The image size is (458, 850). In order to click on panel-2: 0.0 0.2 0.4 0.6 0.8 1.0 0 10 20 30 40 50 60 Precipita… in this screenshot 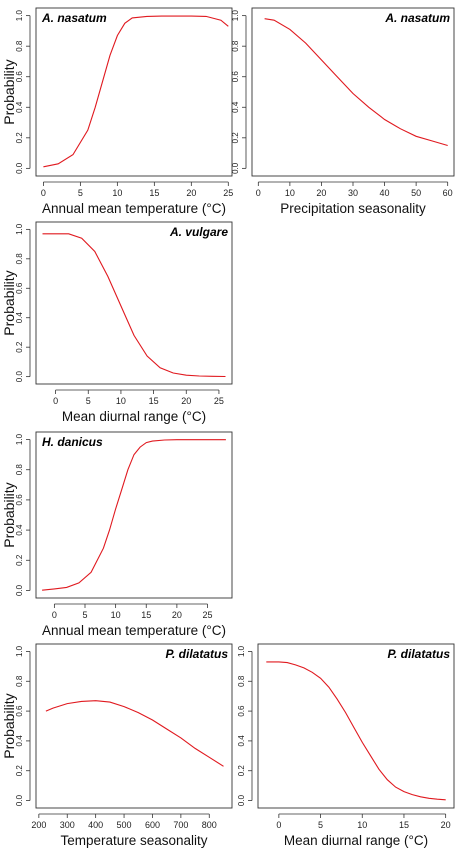, I will do `click(343, 111)`.